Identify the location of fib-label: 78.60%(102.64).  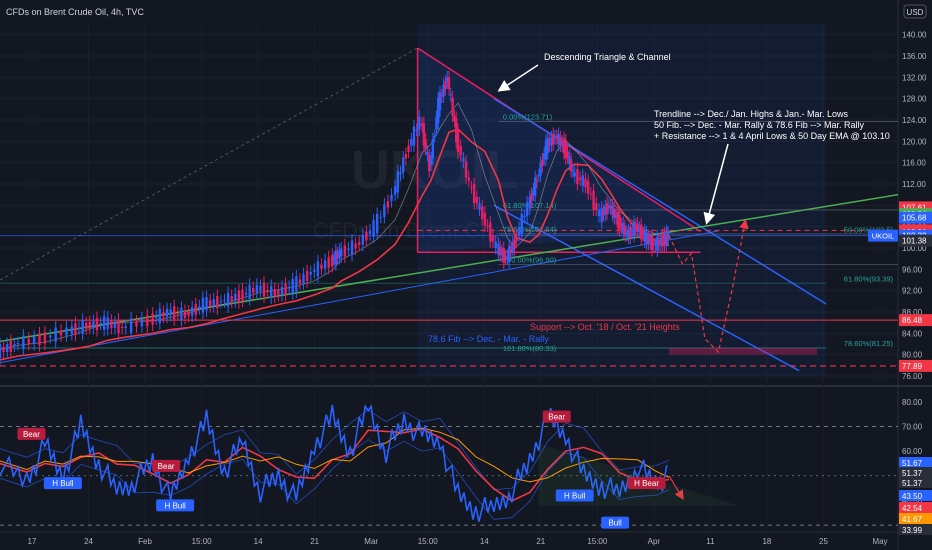
(530, 229).